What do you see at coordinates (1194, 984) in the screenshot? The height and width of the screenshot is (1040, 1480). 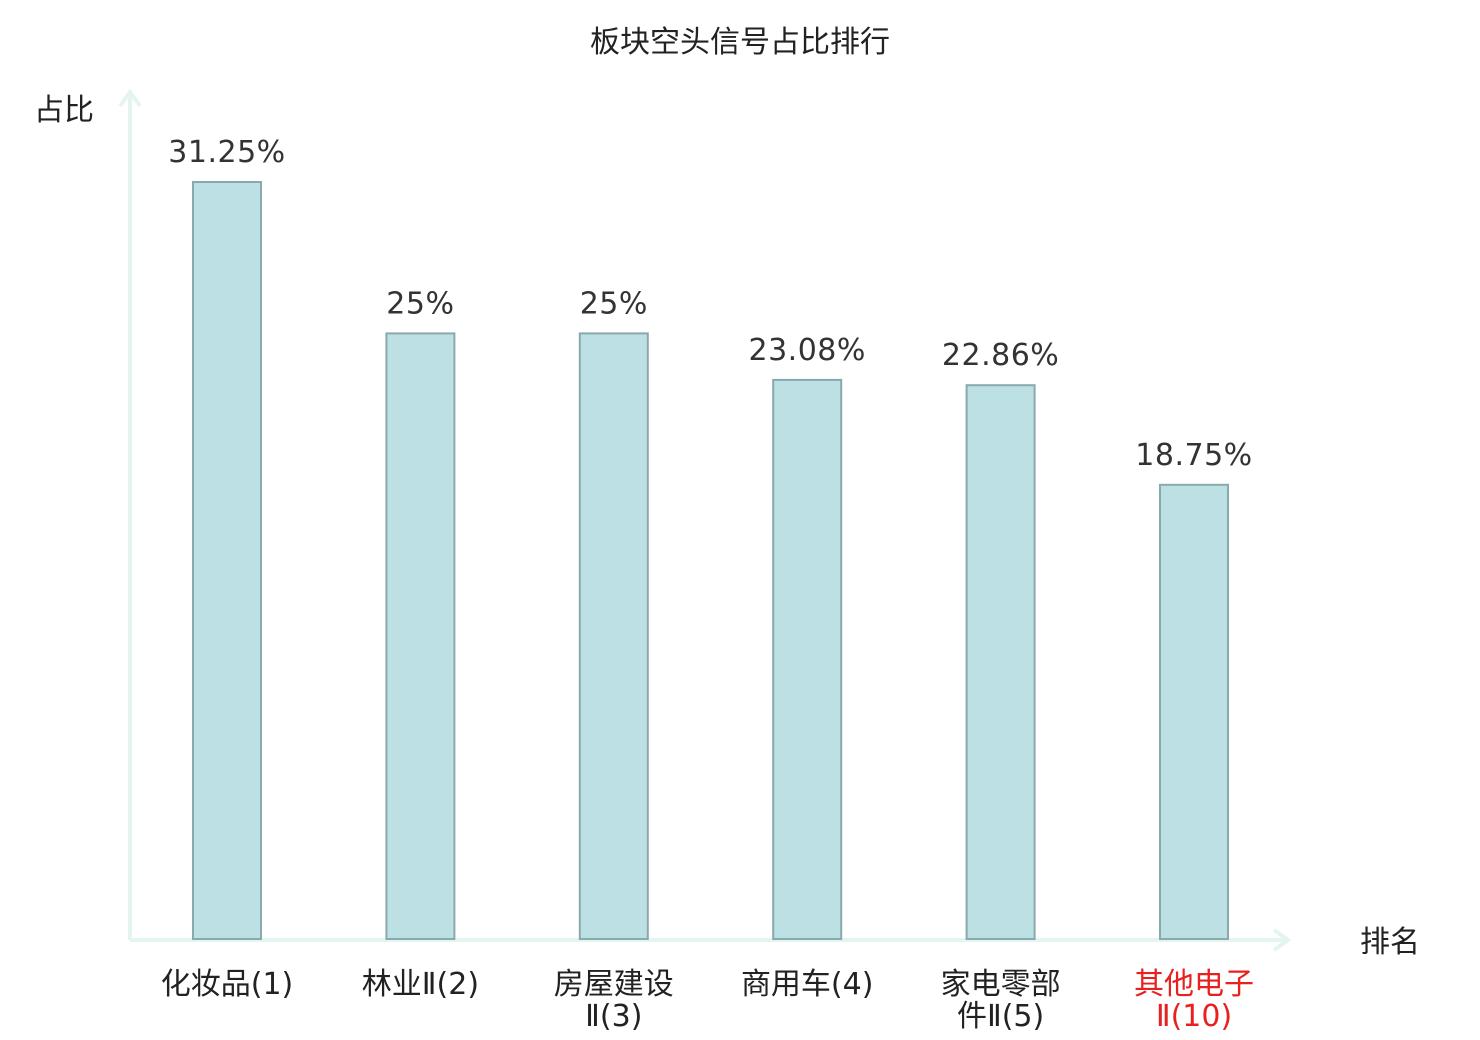 I see `category-label-6-line-1: 其他电子` at bounding box center [1194, 984].